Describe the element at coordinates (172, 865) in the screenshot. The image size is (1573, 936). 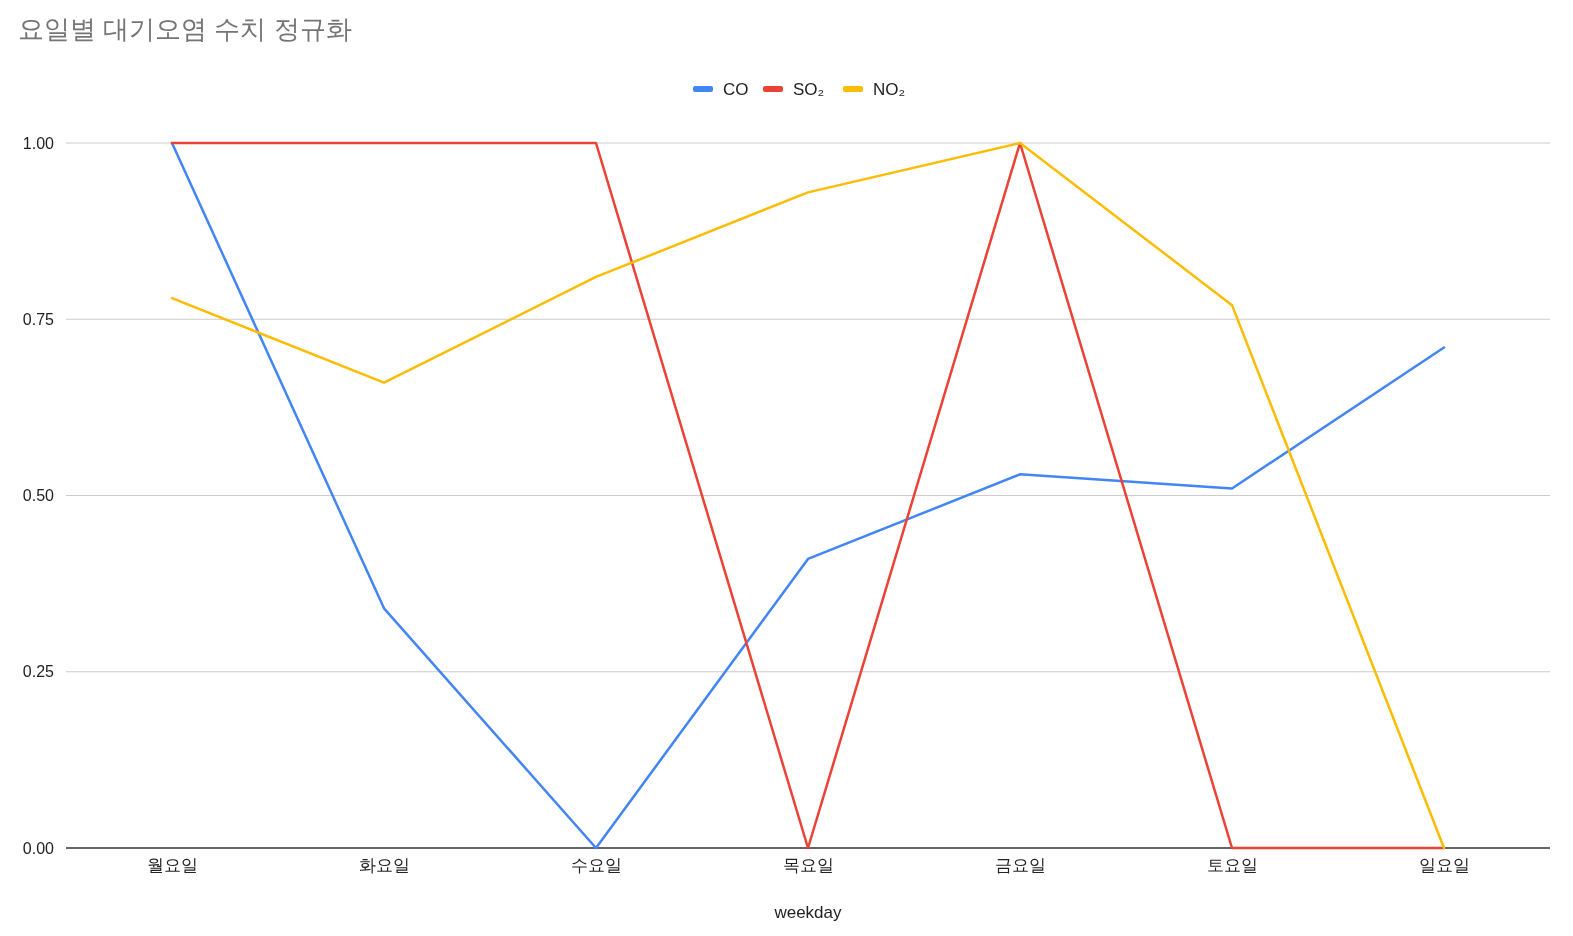
I see `x-tick-label: 월요일` at that location.